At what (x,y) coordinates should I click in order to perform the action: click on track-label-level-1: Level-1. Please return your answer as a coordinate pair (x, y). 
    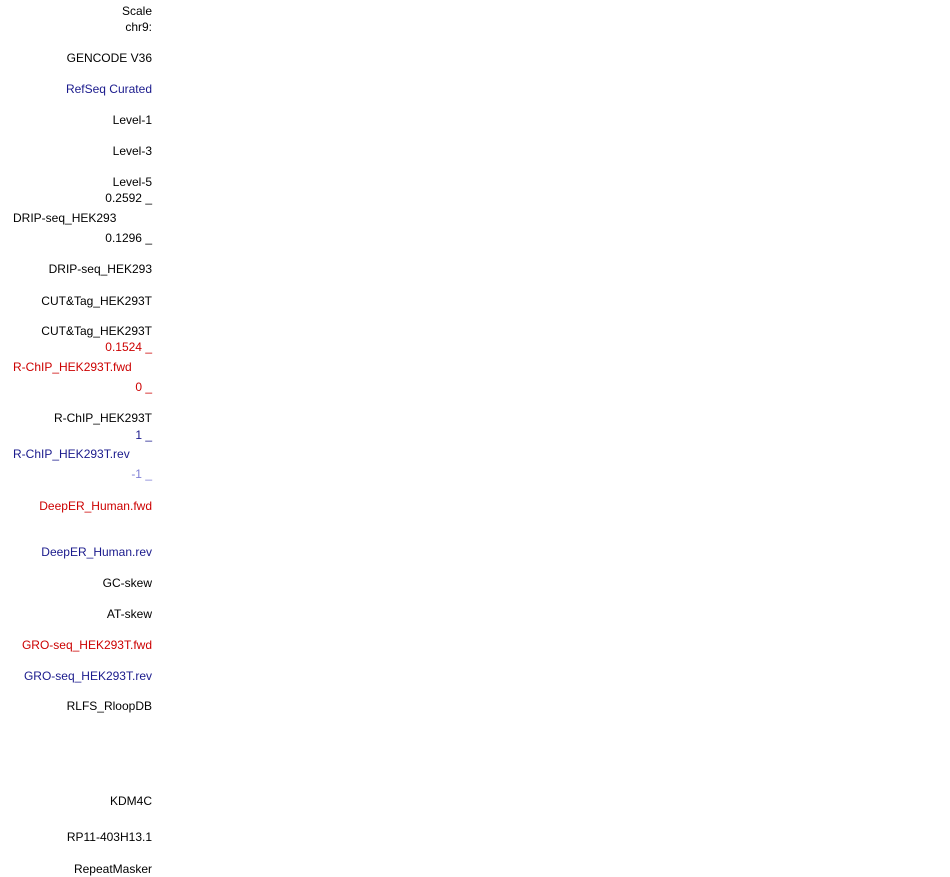
    Looking at the image, I should click on (132, 120).